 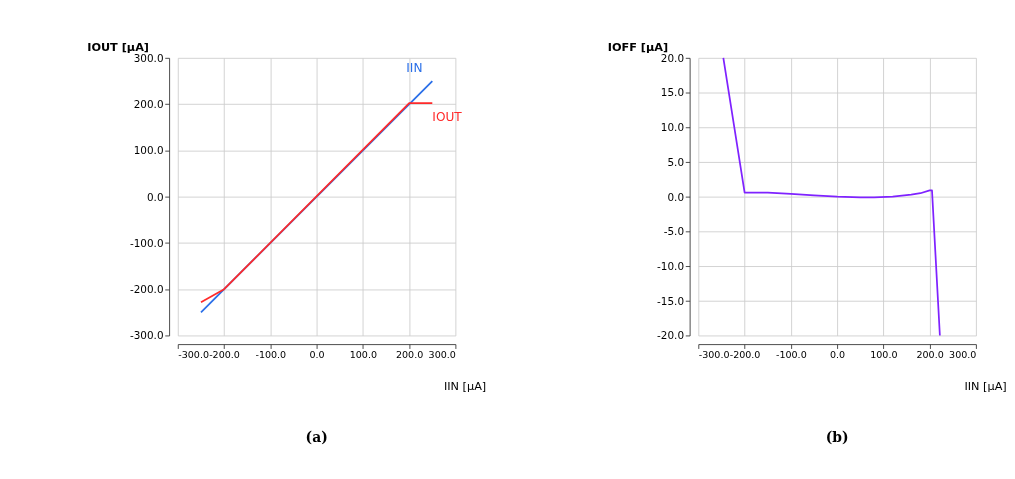 What do you see at coordinates (674, 231) in the screenshot?
I see `y-tick-label: -5.0` at bounding box center [674, 231].